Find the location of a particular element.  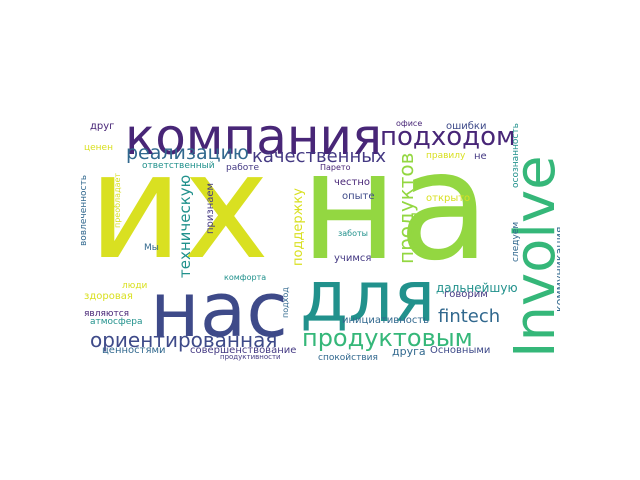

word-podhod: подход is located at coordinates (285, 302).